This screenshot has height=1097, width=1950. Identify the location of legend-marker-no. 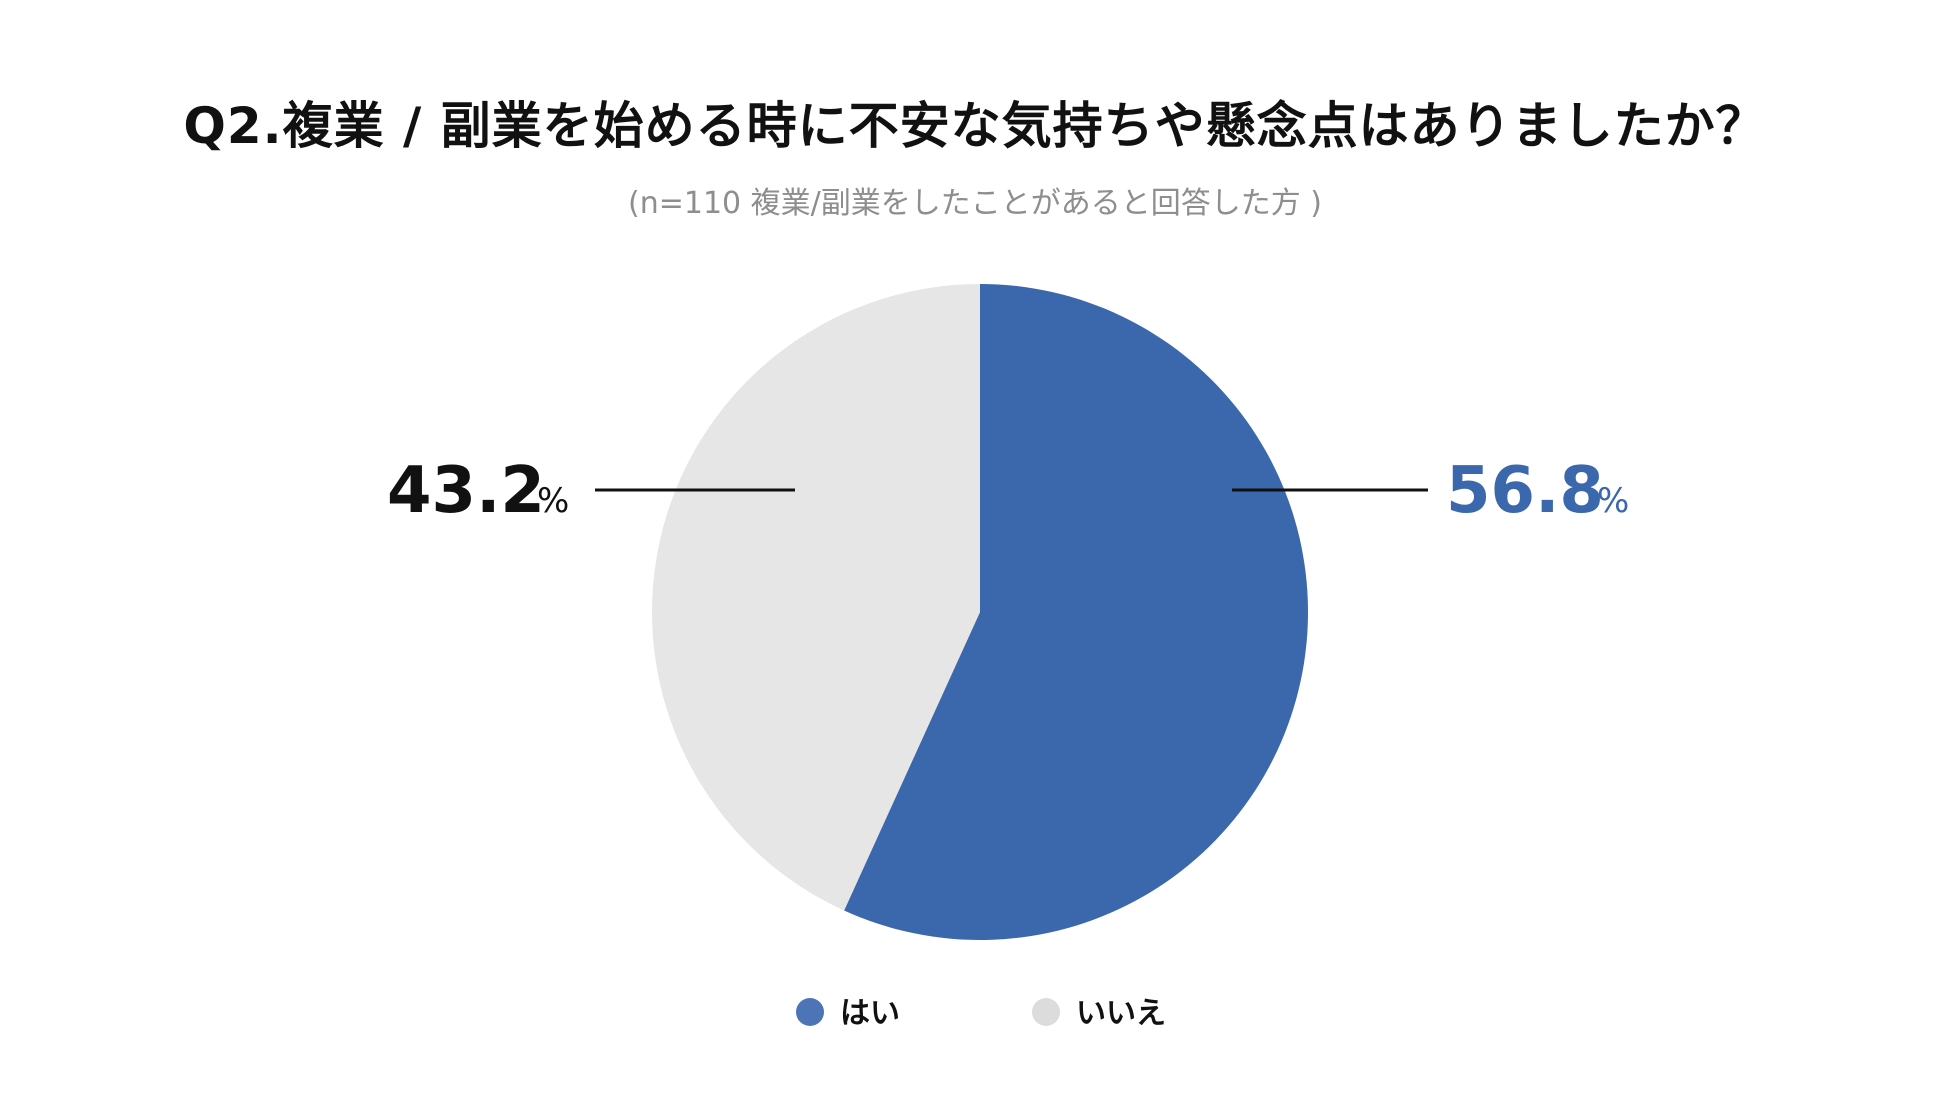
(1046, 1012).